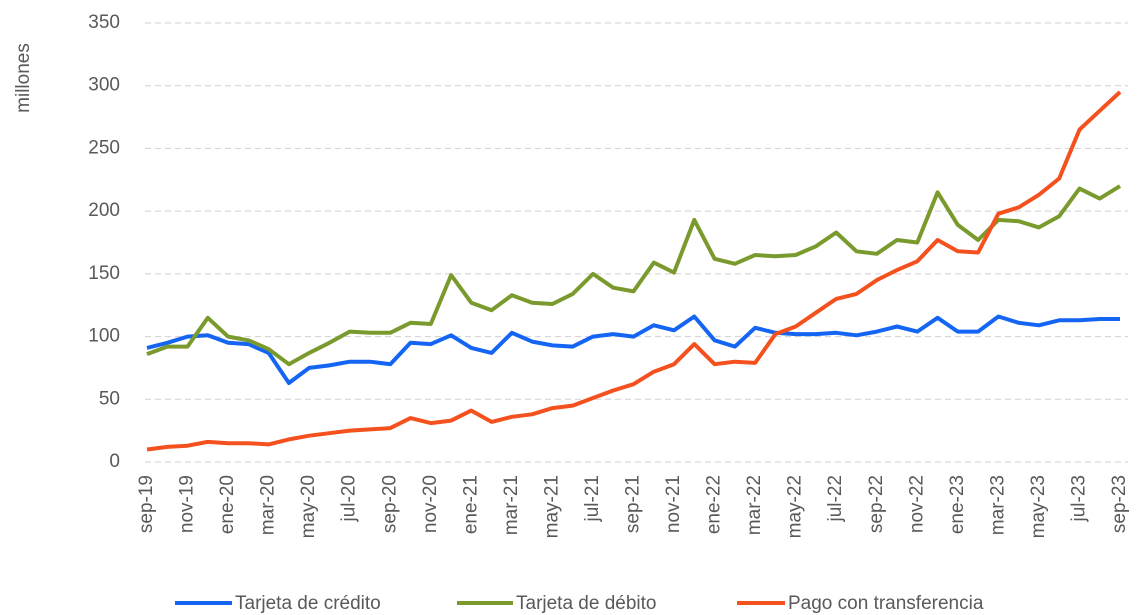 This screenshot has height=615, width=1141. What do you see at coordinates (714, 504) in the screenshot?
I see `x-tick-label: ene-22` at bounding box center [714, 504].